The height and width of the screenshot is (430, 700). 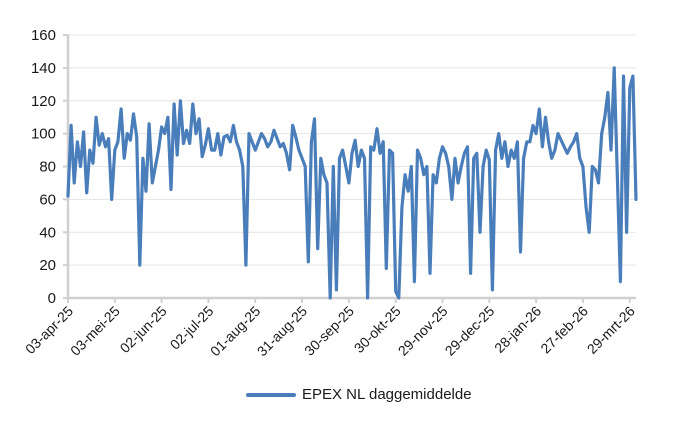 What do you see at coordinates (47, 232) in the screenshot?
I see `y-tick-label: 40` at bounding box center [47, 232].